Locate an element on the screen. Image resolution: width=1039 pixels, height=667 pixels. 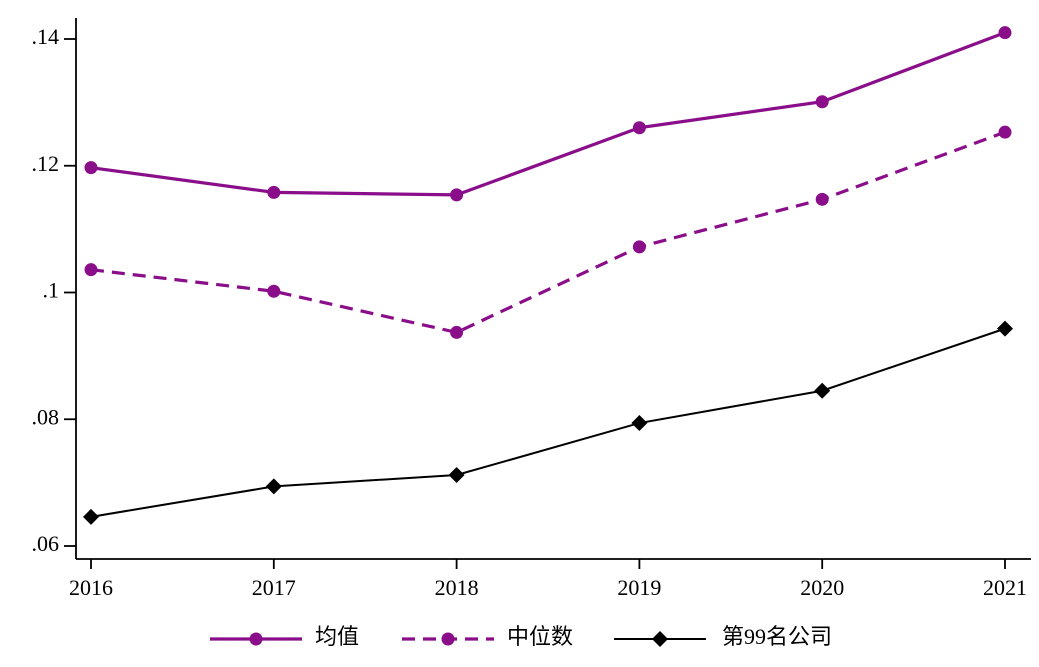
x-tick-label: 2020 is located at coordinates (822, 587).